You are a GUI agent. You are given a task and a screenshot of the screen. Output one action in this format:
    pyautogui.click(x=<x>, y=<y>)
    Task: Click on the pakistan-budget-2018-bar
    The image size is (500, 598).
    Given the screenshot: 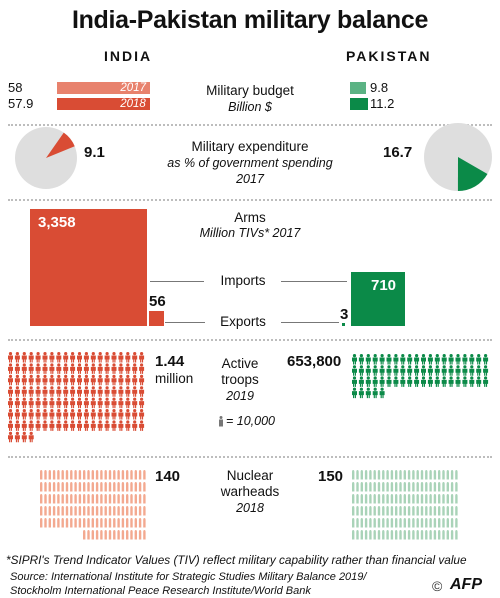 What is the action you would take?
    pyautogui.click(x=359, y=104)
    